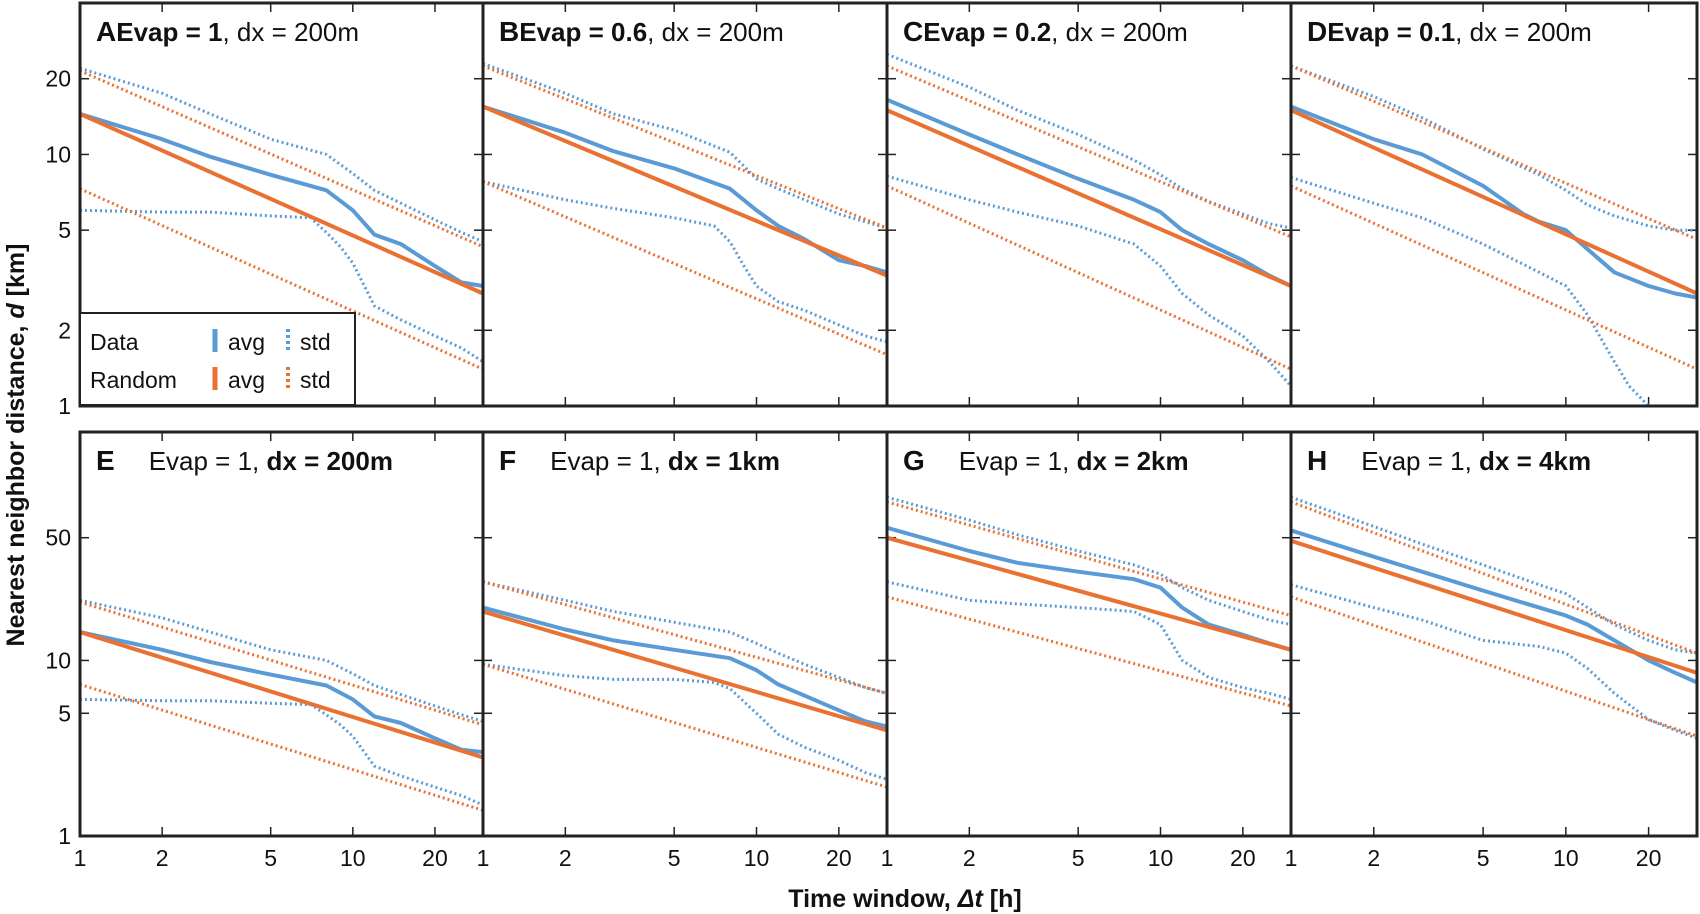 This screenshot has width=1700, height=914. Describe the element at coordinates (114, 342) in the screenshot. I see `legend-label-data: Data` at that location.